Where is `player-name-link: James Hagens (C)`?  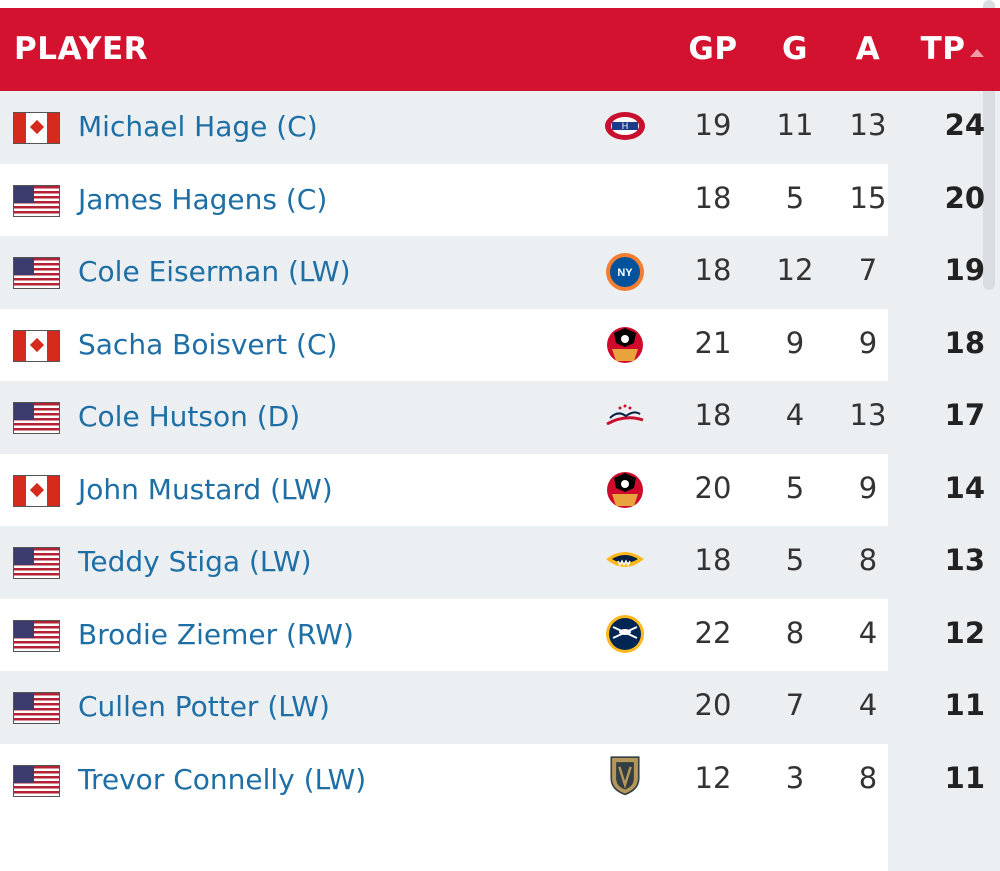
player-name-link: James Hagens (C) is located at coordinates (203, 199).